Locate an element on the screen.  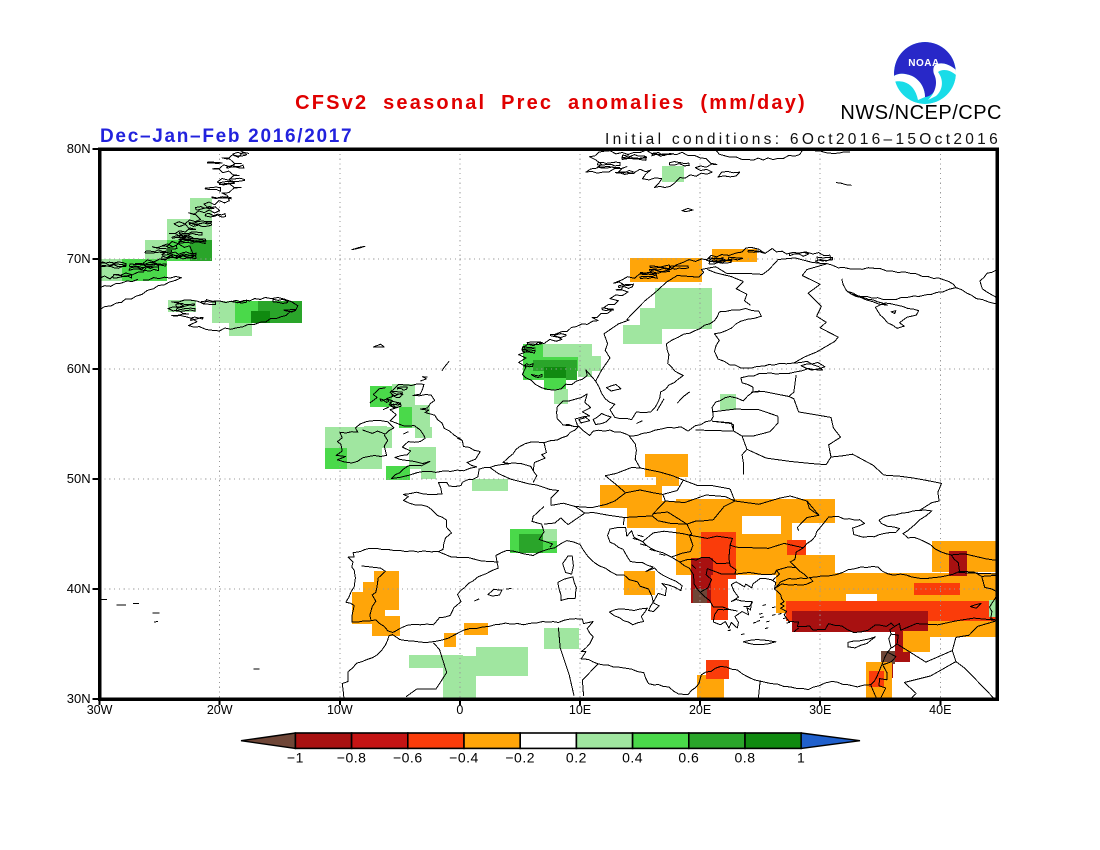
svg-text: NWS/NCEP/CPC is located at coordinates (921, 113).